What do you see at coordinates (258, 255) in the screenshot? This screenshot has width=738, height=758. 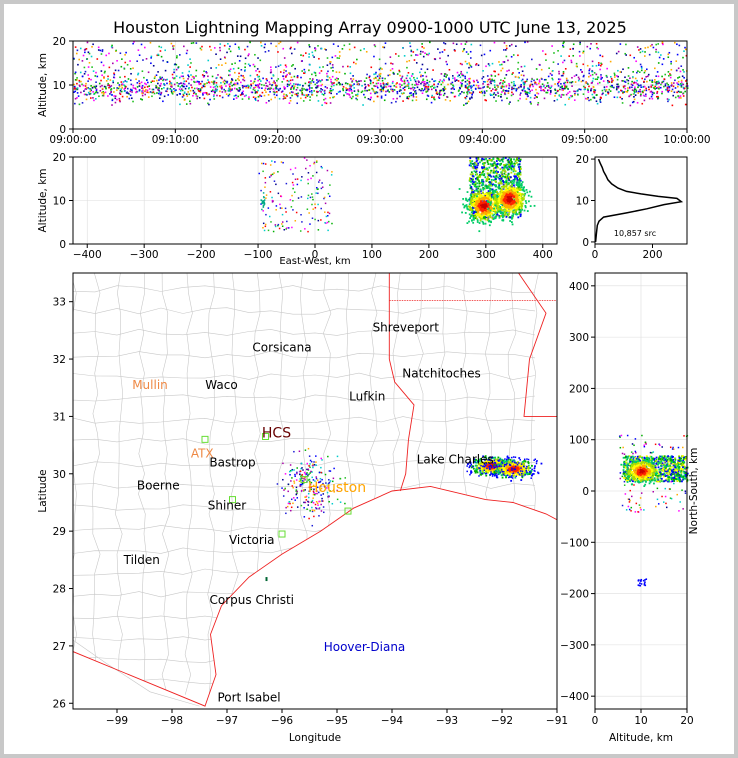 I see `ew-xtick-label: −100` at bounding box center [258, 255].